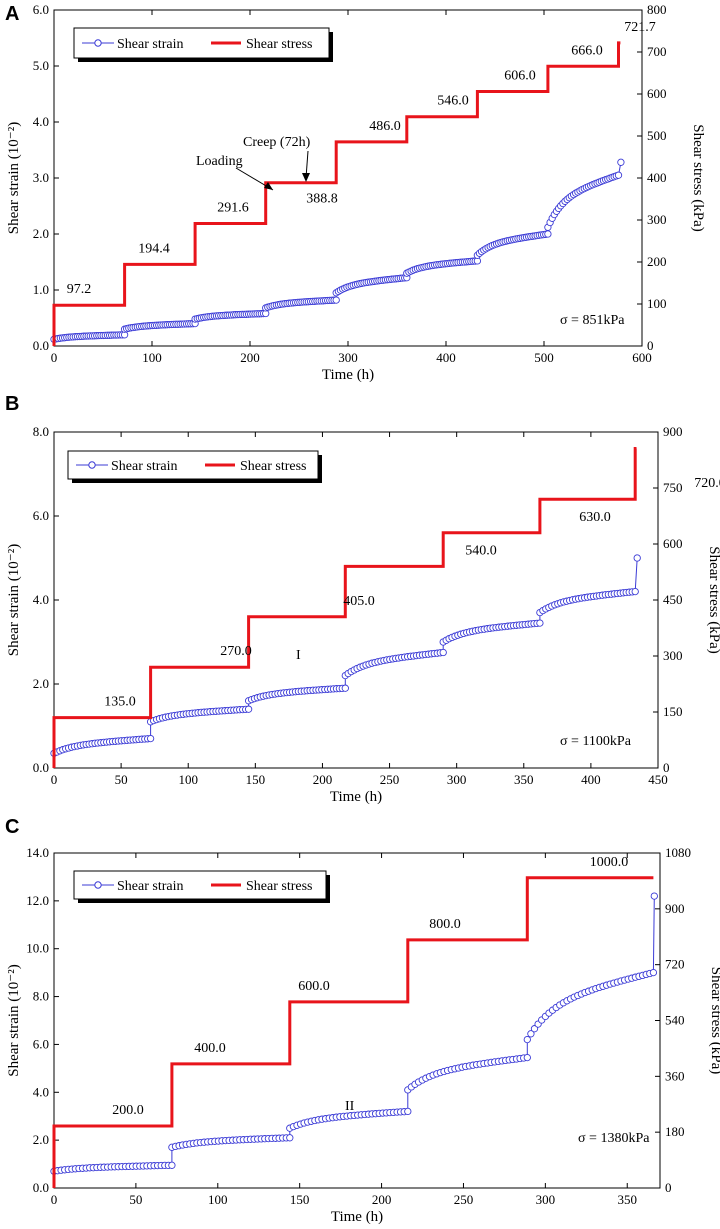 The image size is (720, 1229). Describe the element at coordinates (640, 27) in the screenshot. I see `stress-step-label: 721.7` at that location.